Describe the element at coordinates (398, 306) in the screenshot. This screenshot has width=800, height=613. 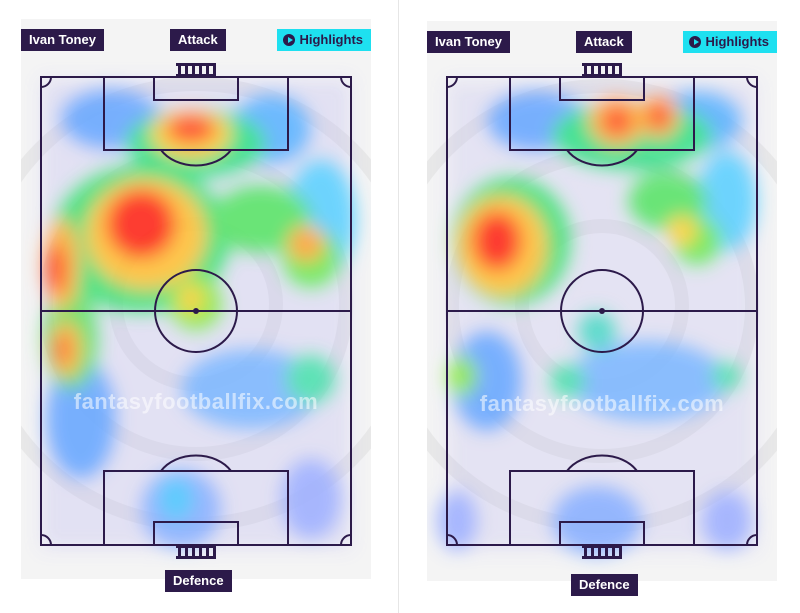
I see `panel-divider` at that location.